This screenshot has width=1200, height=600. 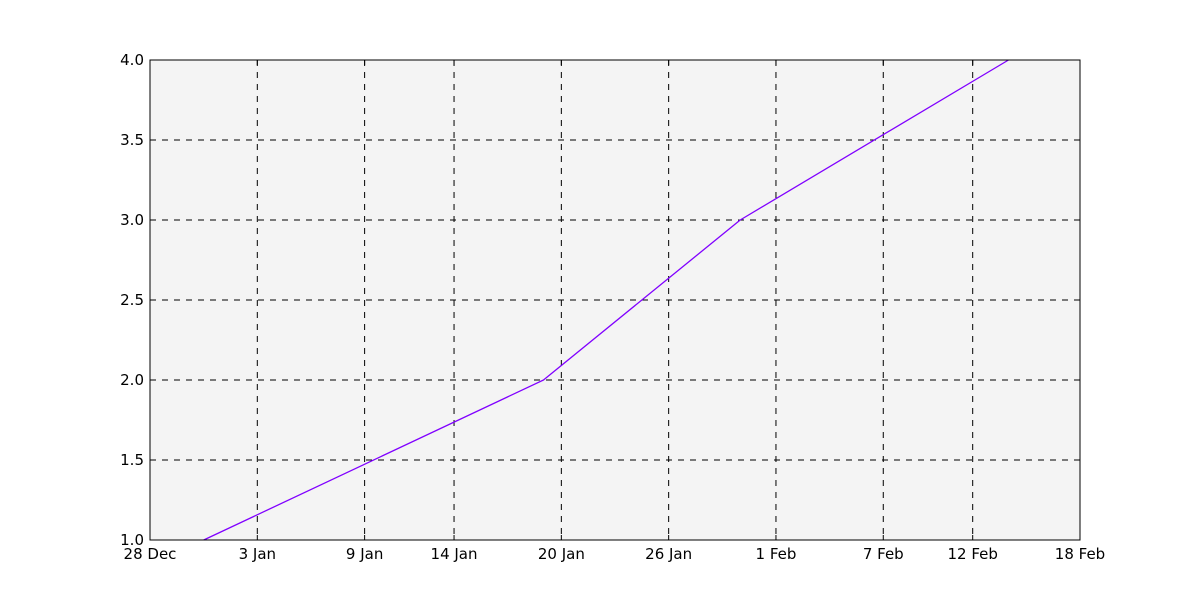 I want to click on y-tick-label: 3.0, so click(x=132, y=220).